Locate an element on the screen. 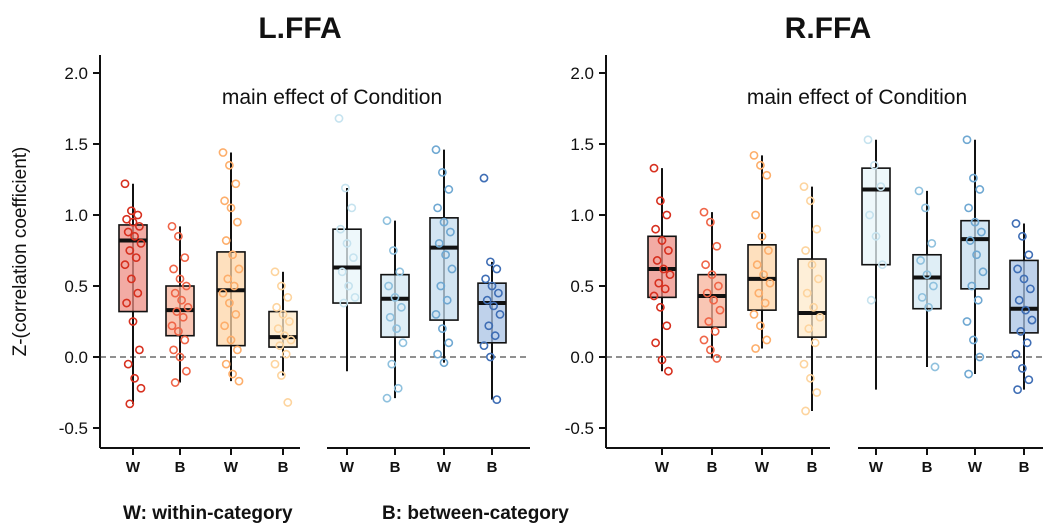  box-object-b-4: B is located at coordinates (1024, 347).